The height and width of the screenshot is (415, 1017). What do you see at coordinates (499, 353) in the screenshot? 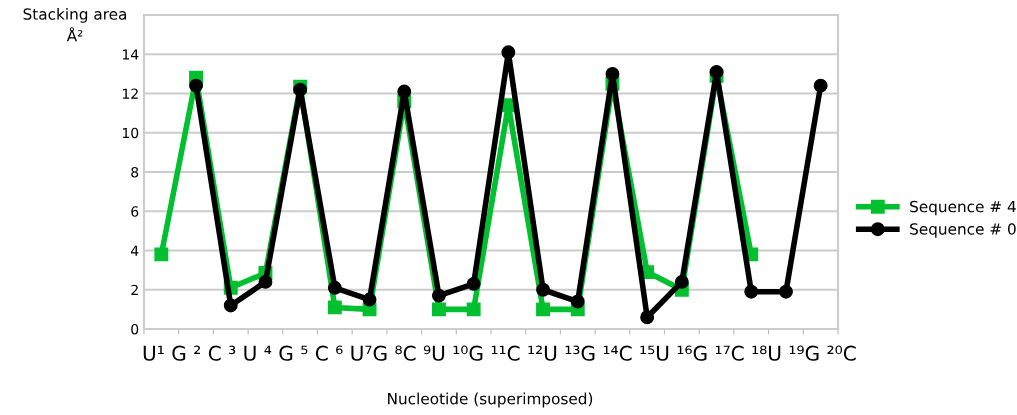
I see `text: U¹ G ² C ³ U ⁴ G ⁵ C ⁶ U⁷G ⁸C ⁹U ¹⁰G ¹¹C ¹²U ¹³G ¹⁴C ¹⁵U ¹⁶G ¹⁷C ¹⁸U ¹⁹G ²⁰C` at bounding box center [499, 353].